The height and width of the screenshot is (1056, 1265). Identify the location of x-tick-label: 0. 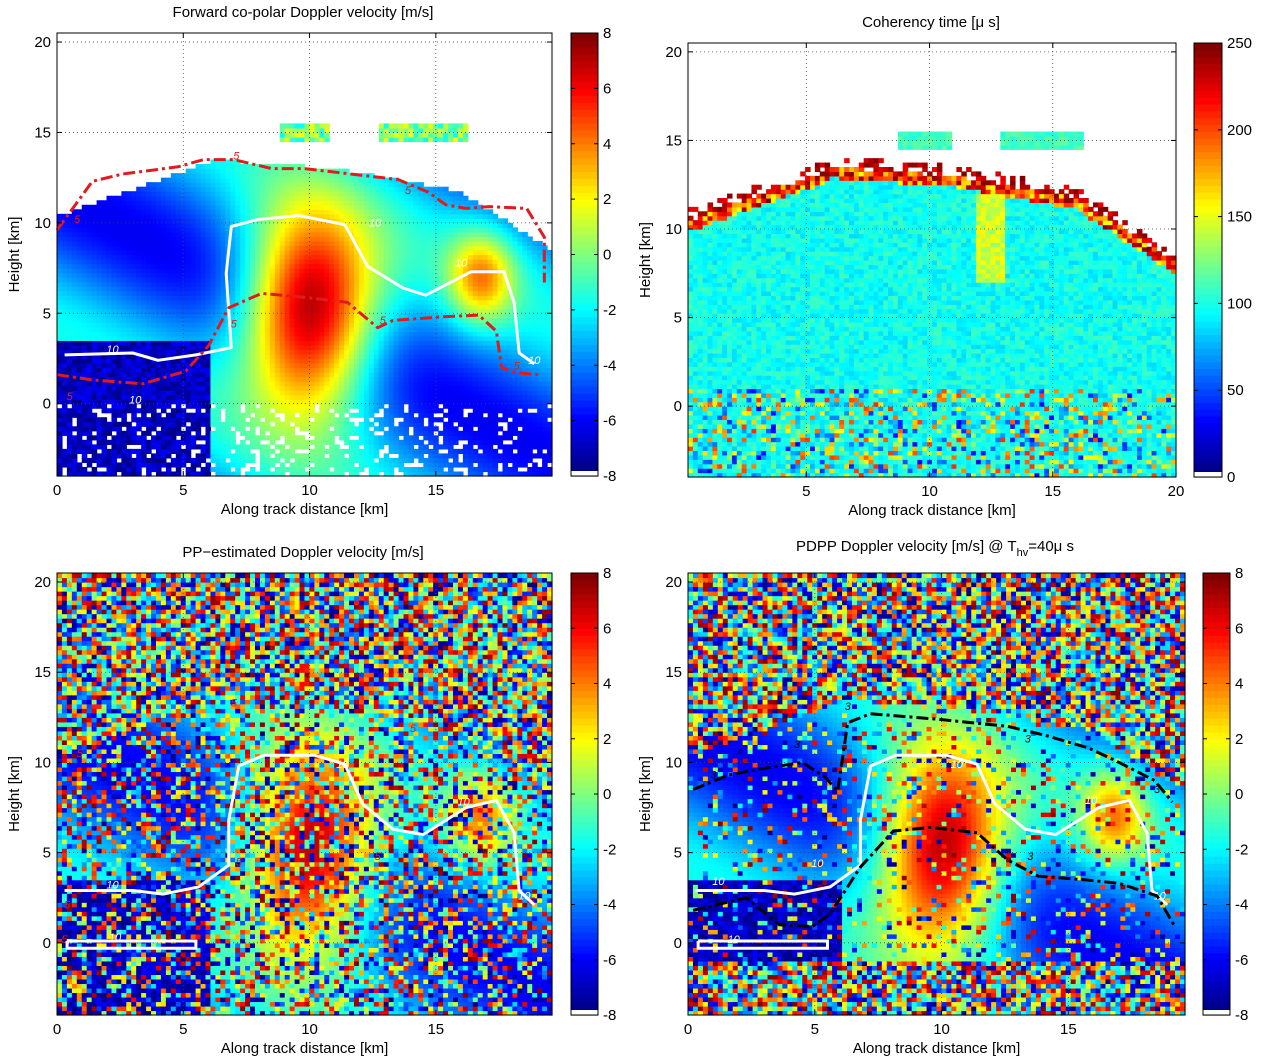
(57, 490).